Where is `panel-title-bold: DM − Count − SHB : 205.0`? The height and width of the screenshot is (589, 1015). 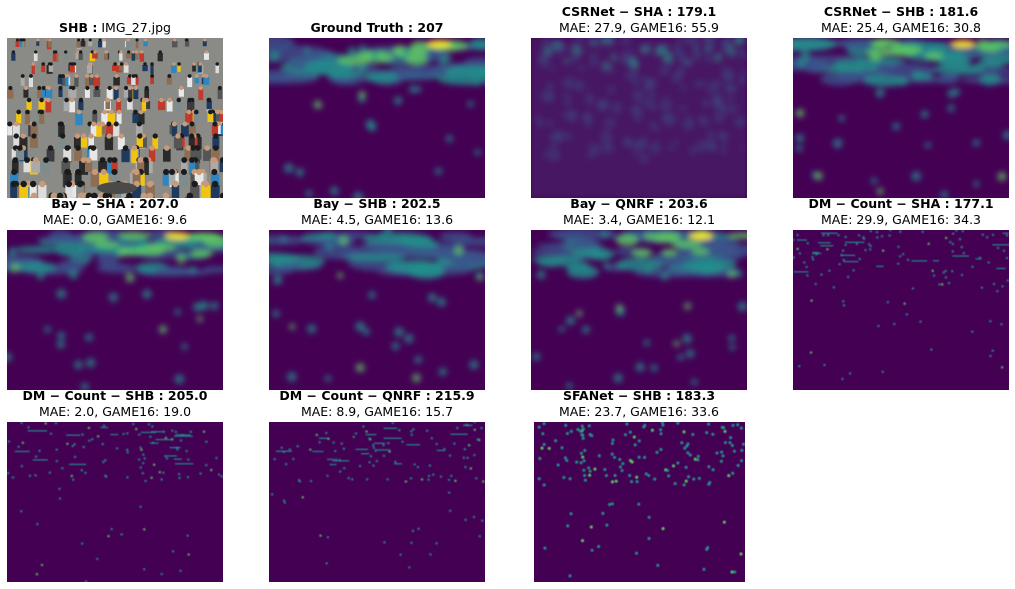 panel-title-bold: DM − Count − SHB : 205.0 is located at coordinates (115, 395).